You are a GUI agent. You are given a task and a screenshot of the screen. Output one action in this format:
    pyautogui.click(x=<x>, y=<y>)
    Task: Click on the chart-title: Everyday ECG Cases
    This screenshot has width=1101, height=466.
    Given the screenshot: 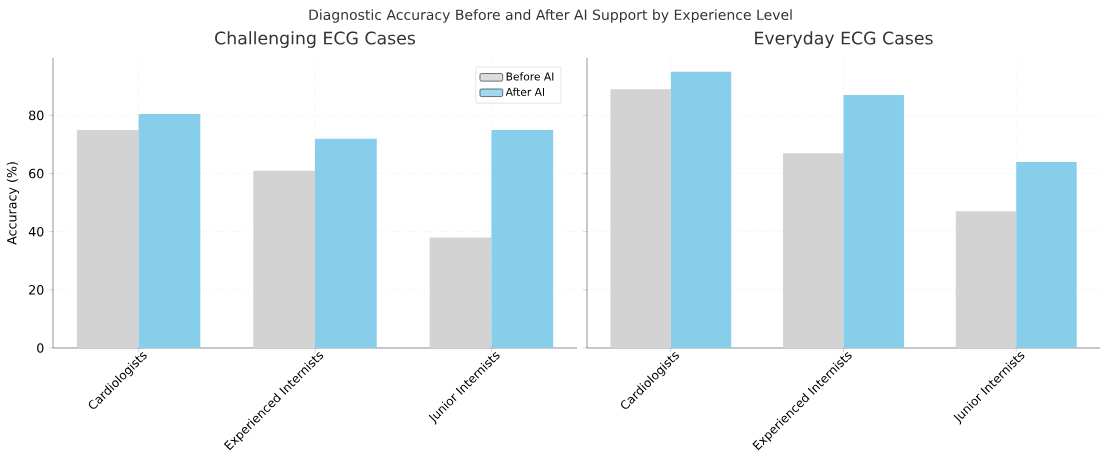 What is the action you would take?
    pyautogui.click(x=844, y=39)
    